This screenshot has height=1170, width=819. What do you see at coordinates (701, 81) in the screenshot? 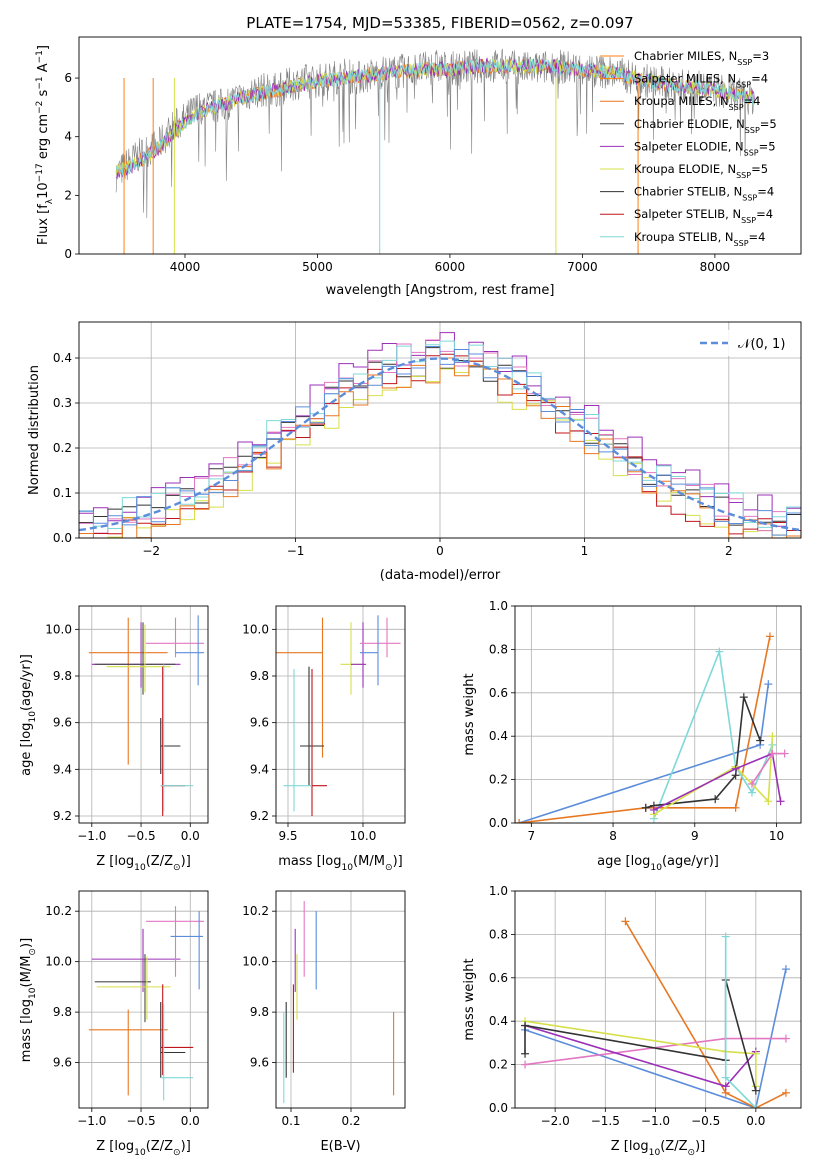
I see `legend-entry: Salpeter MILES, NSSP=4` at bounding box center [701, 81].